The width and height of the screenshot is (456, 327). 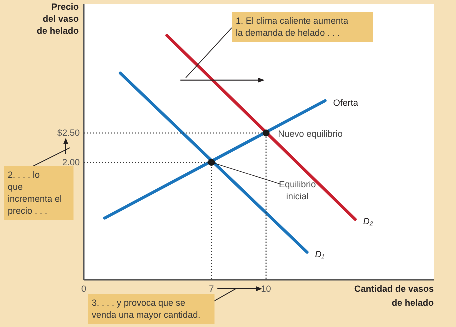 I want to click on x-axis-title: Cantidad de vasos de helado, so click(x=394, y=296).